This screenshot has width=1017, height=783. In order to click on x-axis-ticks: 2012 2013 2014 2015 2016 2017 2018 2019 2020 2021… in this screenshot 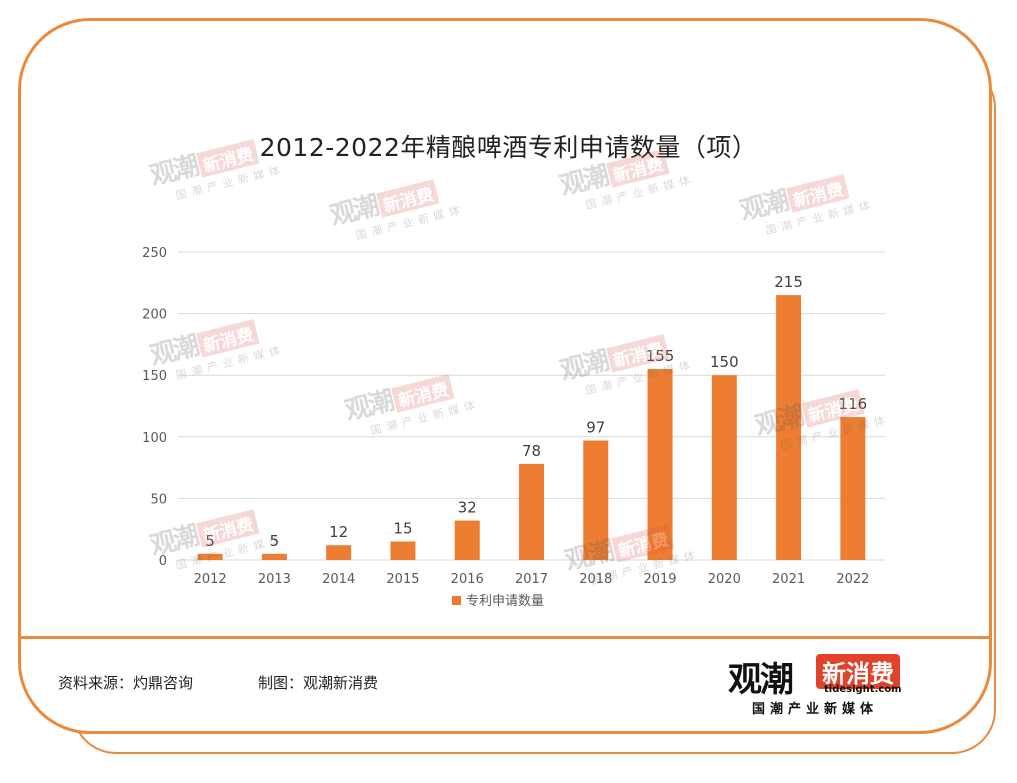, I will do `click(532, 579)`.